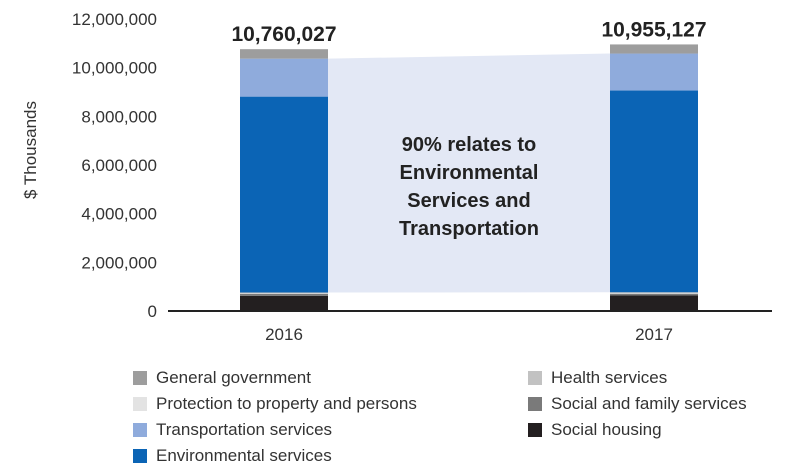 This screenshot has width=791, height=468. Describe the element at coordinates (244, 429) in the screenshot. I see `legend-label: Transportation services` at that location.